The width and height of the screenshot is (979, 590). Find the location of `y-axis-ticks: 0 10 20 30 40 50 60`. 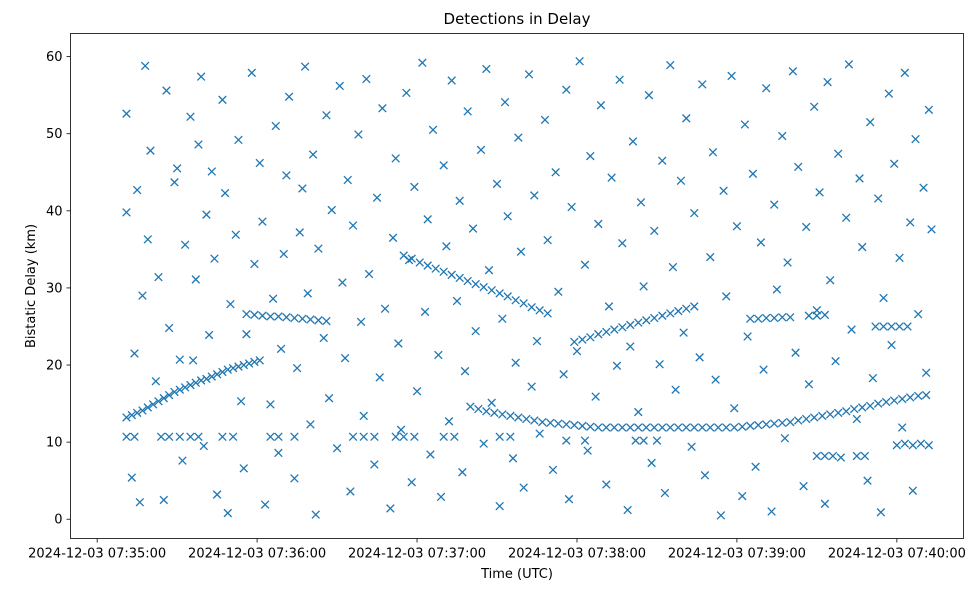

y-axis-ticks: 0 10 20 30 40 50 60 is located at coordinates (58, 289).